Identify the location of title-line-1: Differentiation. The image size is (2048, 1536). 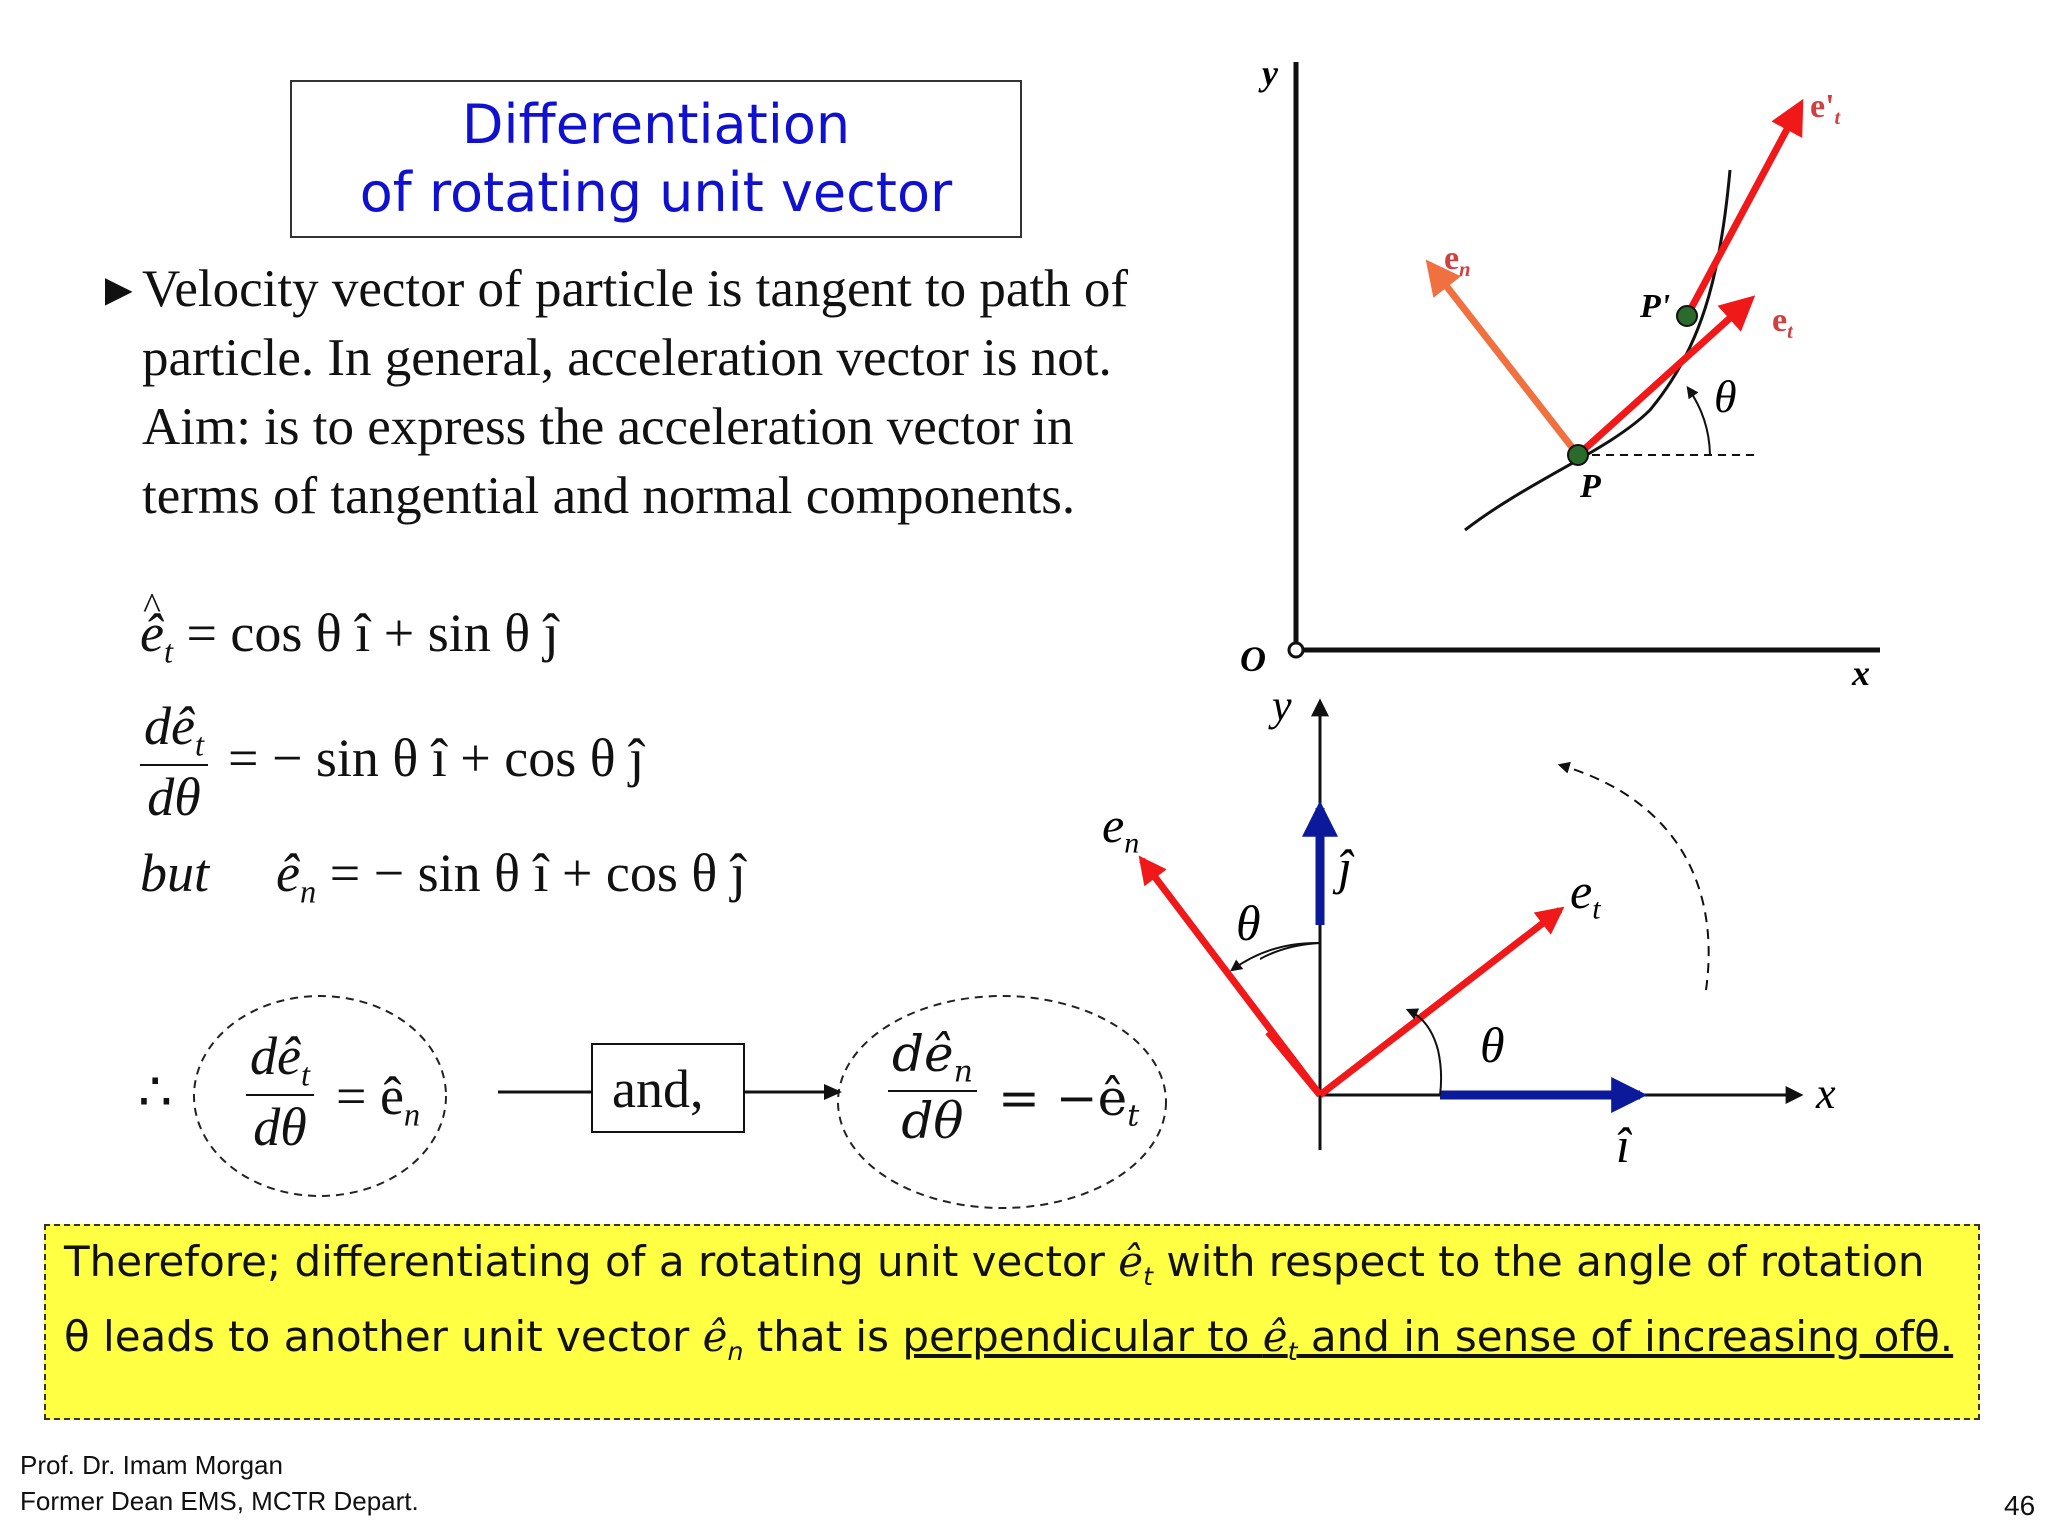
(656, 124).